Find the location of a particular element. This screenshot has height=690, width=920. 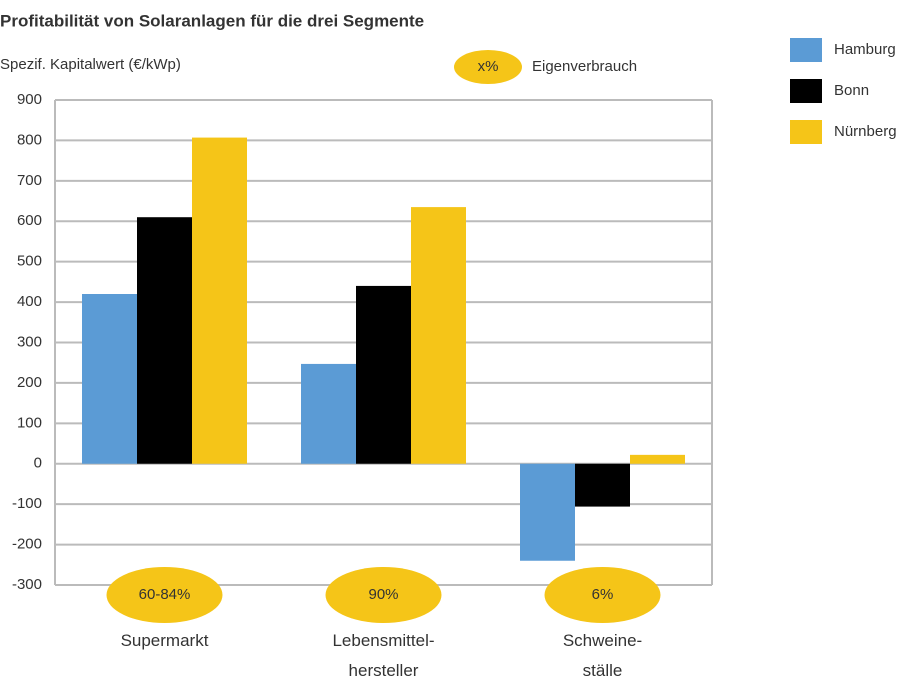

y-tick-label: -300 is located at coordinates (27, 584).